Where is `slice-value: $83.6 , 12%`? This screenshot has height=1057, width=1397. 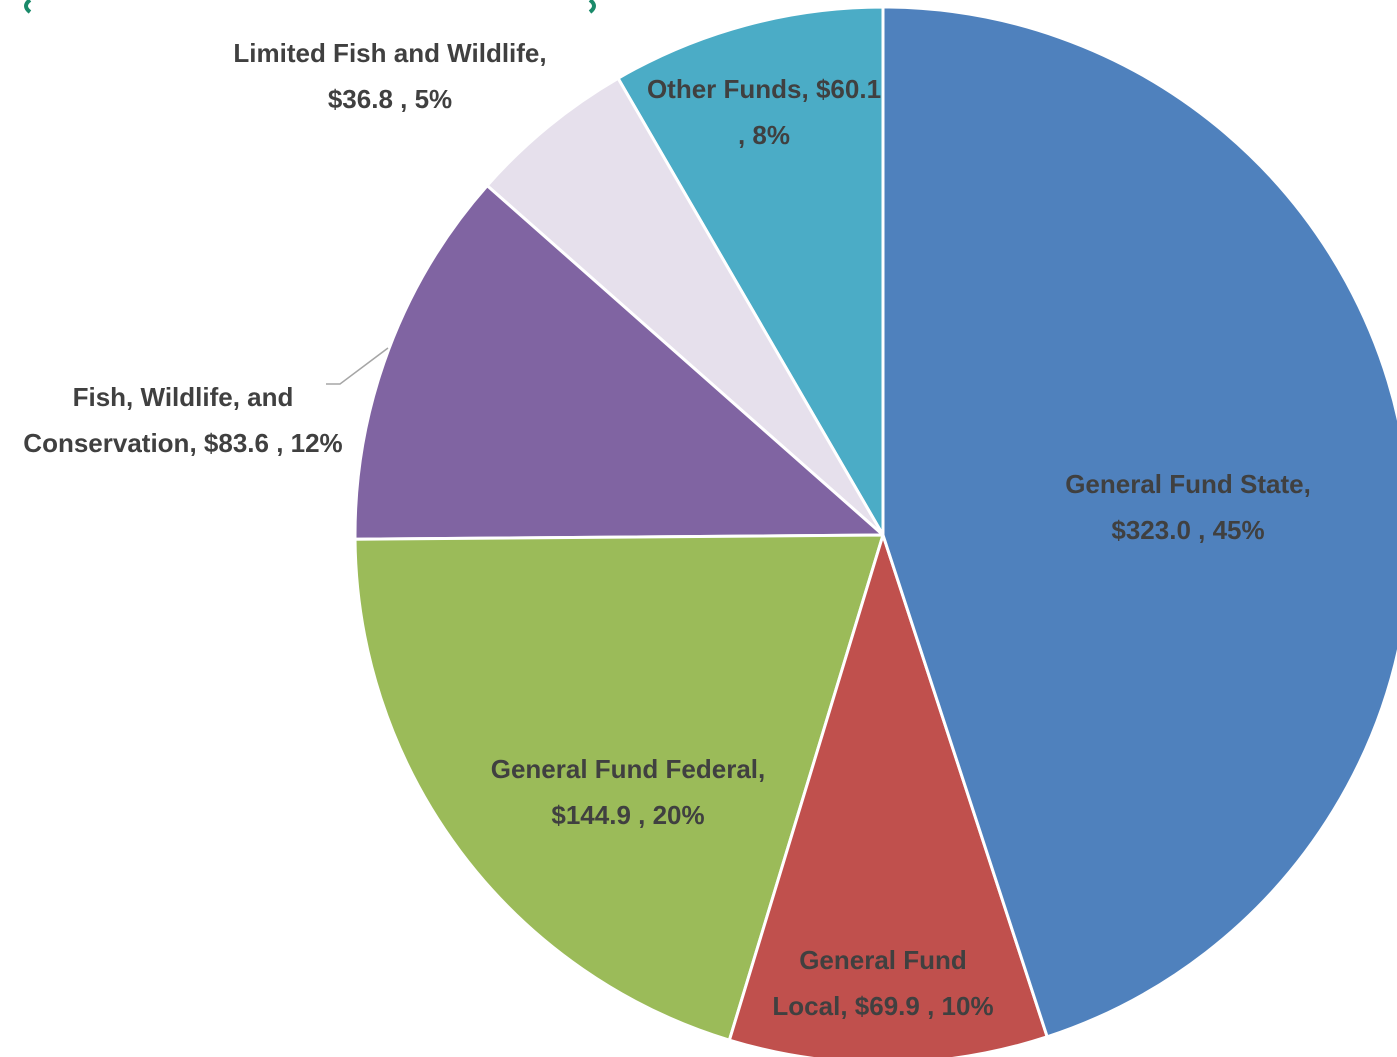
slice-value: $83.6 , 12% is located at coordinates (273, 443).